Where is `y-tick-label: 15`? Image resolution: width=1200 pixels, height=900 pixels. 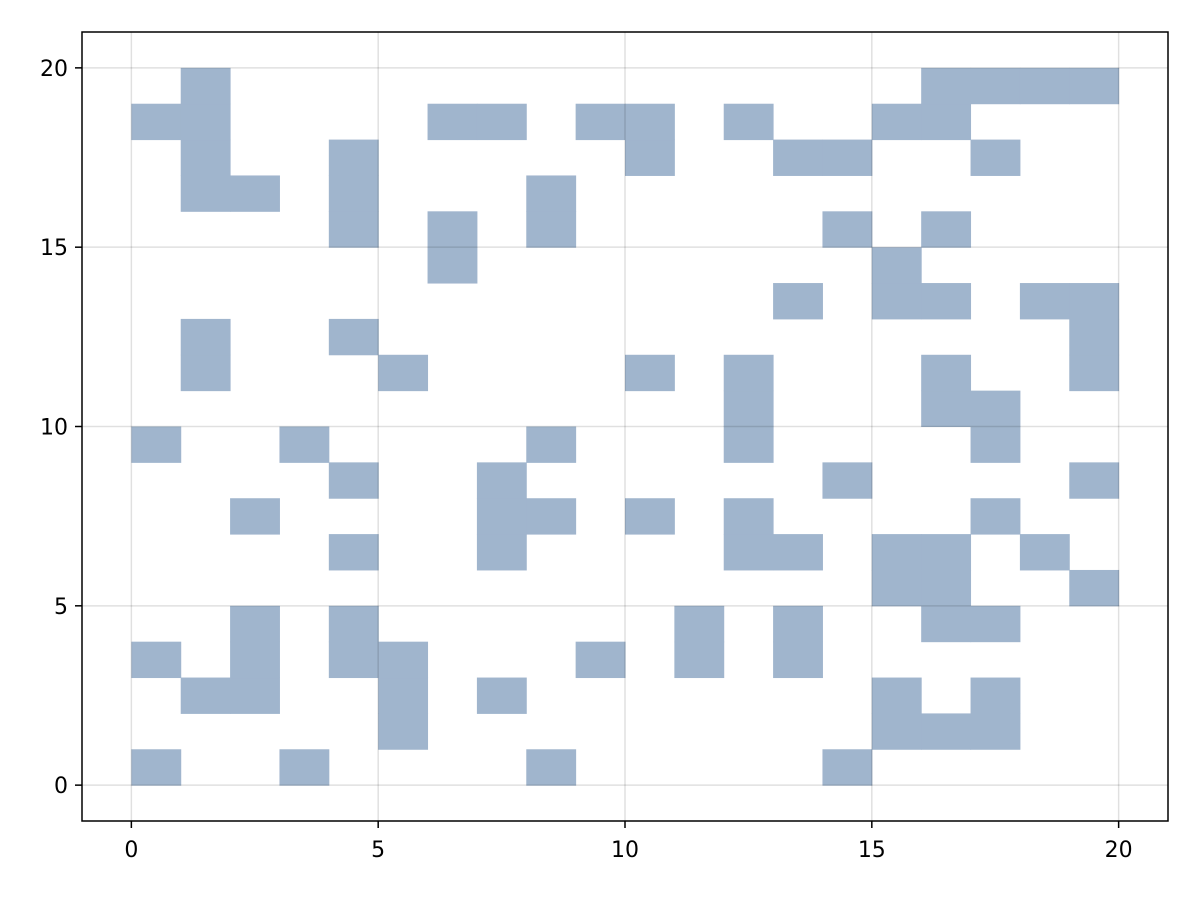
y-tick-label: 15 is located at coordinates (54, 248).